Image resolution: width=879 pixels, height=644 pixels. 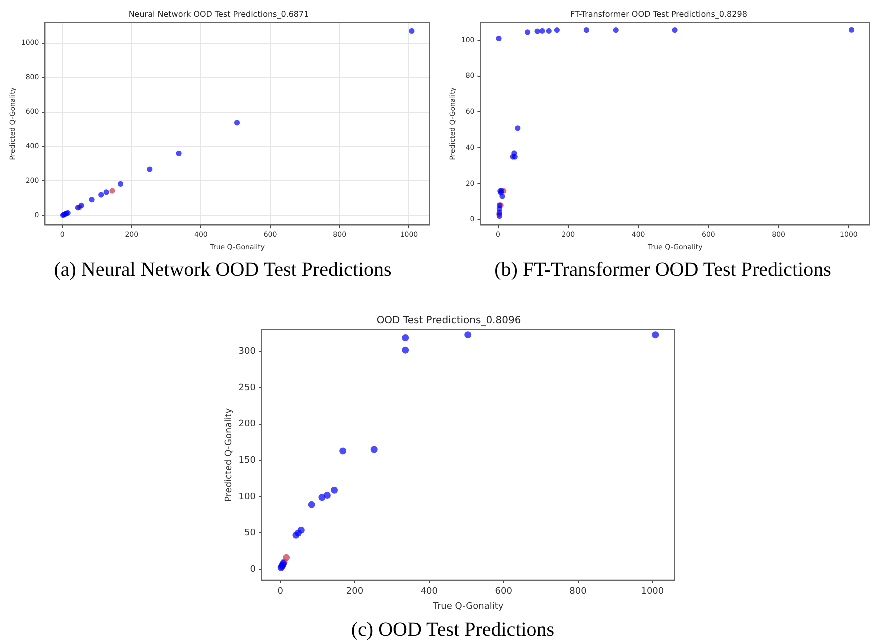 What do you see at coordinates (247, 497) in the screenshot?
I see `y-tick-label: 100` at bounding box center [247, 497].